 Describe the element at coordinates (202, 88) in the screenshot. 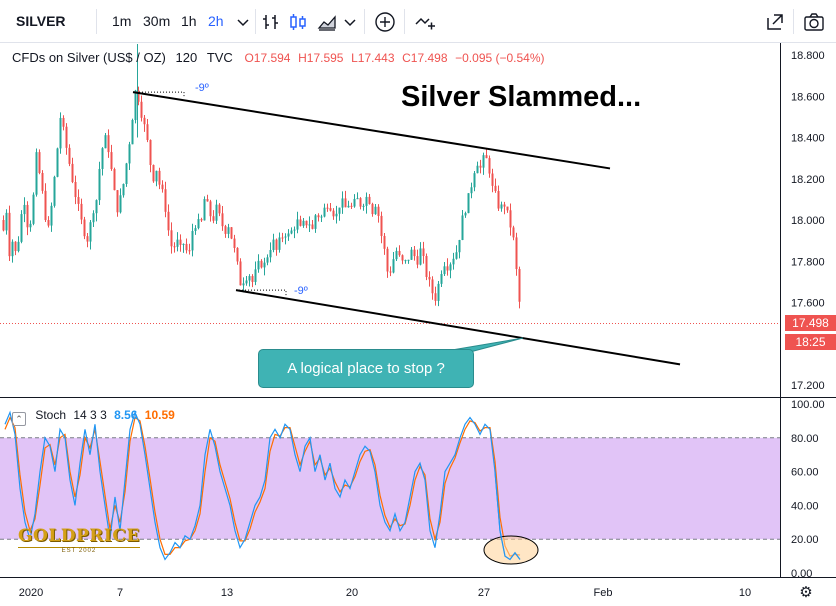

I see `angle-label-upper: -9º` at that location.